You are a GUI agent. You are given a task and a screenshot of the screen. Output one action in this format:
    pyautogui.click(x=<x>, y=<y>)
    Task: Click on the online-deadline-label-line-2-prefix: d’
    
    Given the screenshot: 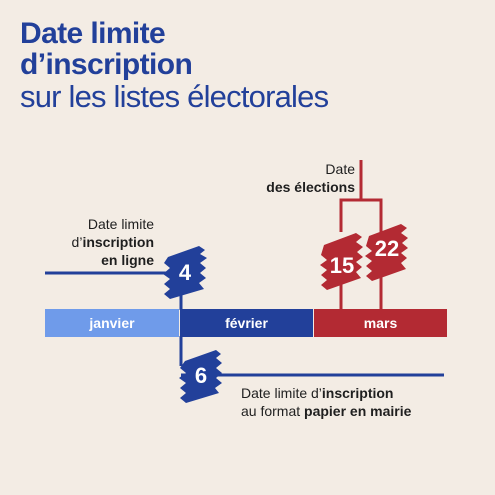 What is the action you would take?
    pyautogui.click(x=77, y=242)
    